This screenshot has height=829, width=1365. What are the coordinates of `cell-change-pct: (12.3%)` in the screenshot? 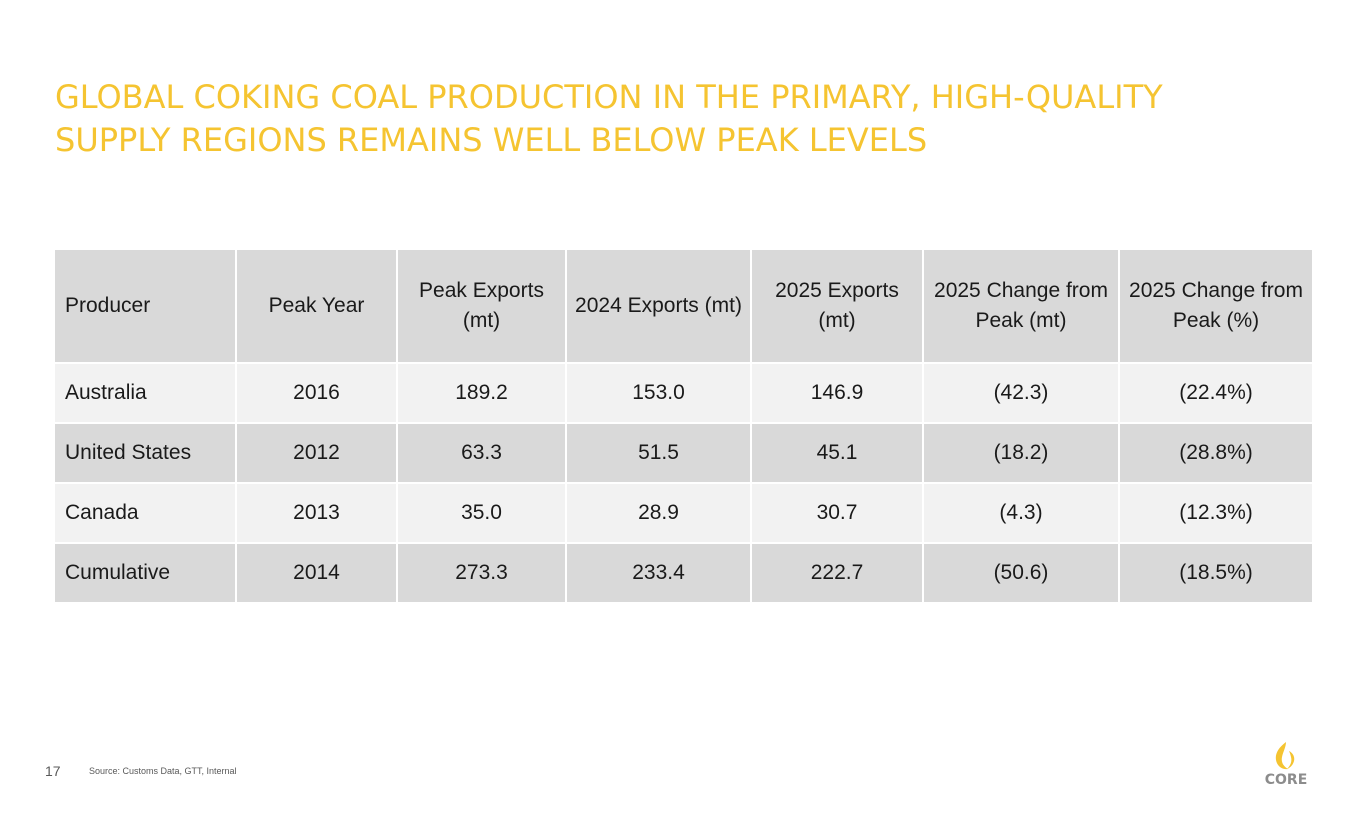 It's located at (1216, 513).